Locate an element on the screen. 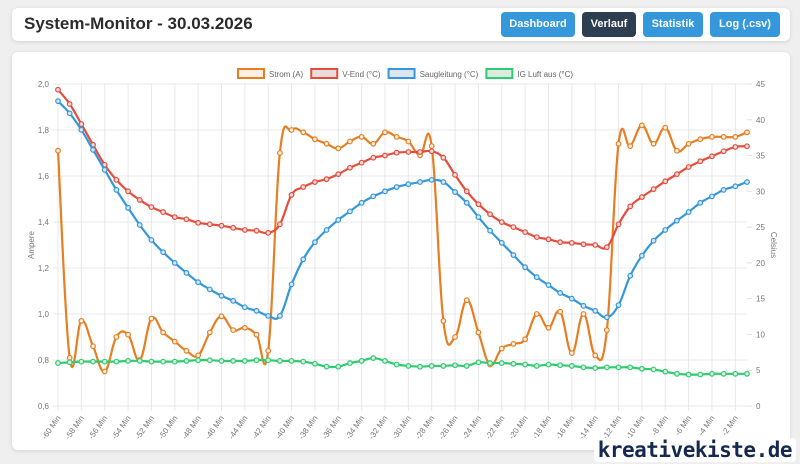  nav-verlauf-button: Verlauf is located at coordinates (609, 24).